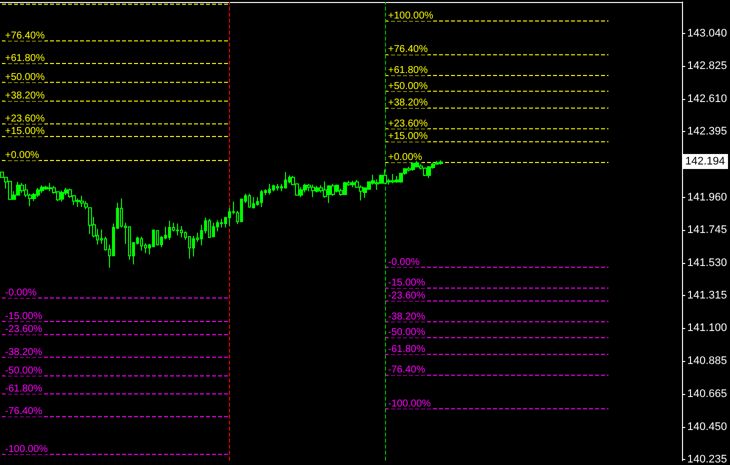 The image size is (730, 465). What do you see at coordinates (707, 34) in the screenshot?
I see `y-tick-label: 143.040` at bounding box center [707, 34].